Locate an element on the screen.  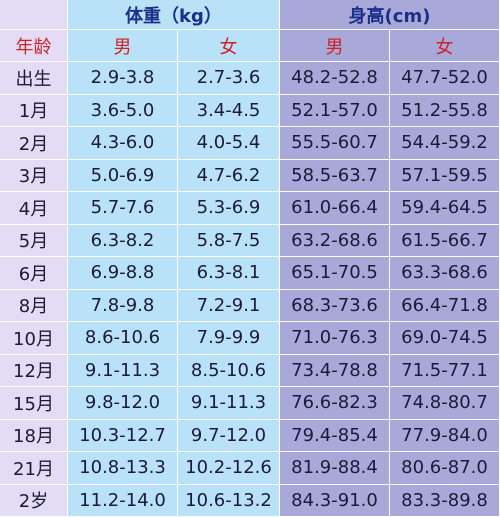
range-cell: 57.1-59.5 is located at coordinates (445, 175).